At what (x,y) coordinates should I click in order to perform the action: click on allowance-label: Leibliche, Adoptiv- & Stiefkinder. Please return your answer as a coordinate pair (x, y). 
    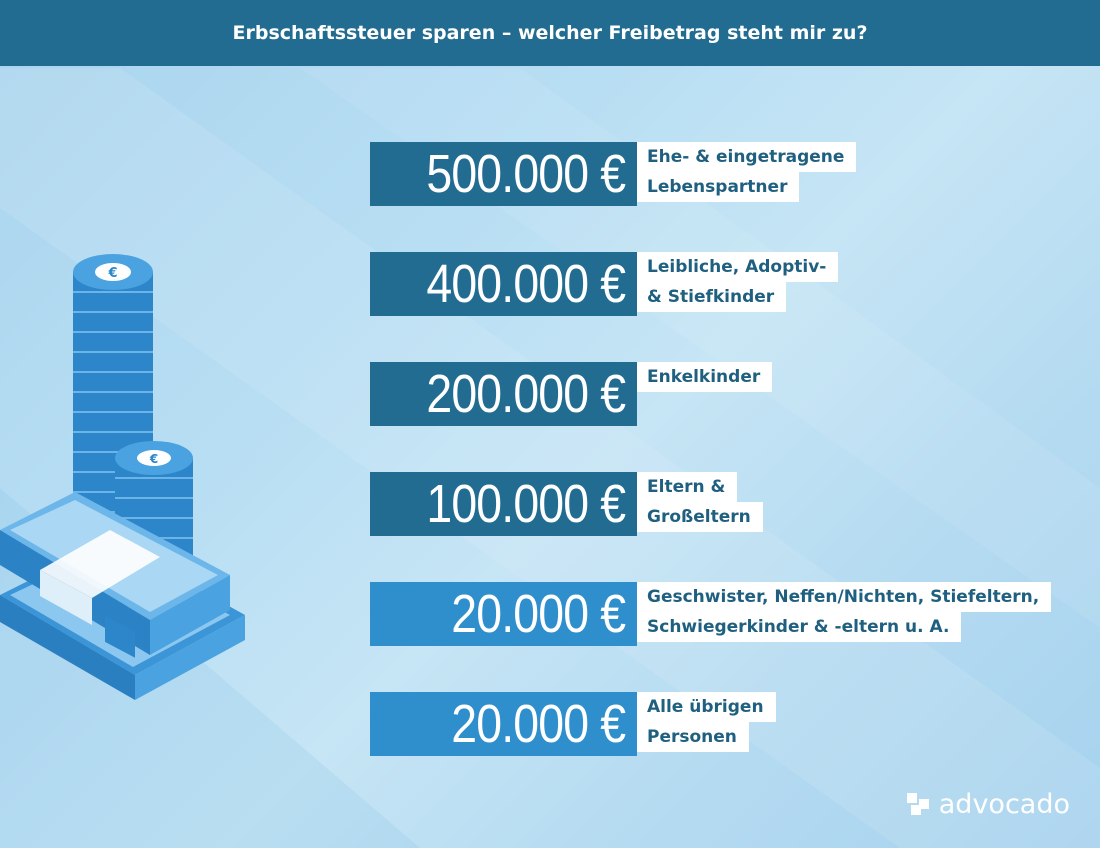
    Looking at the image, I should click on (738, 282).